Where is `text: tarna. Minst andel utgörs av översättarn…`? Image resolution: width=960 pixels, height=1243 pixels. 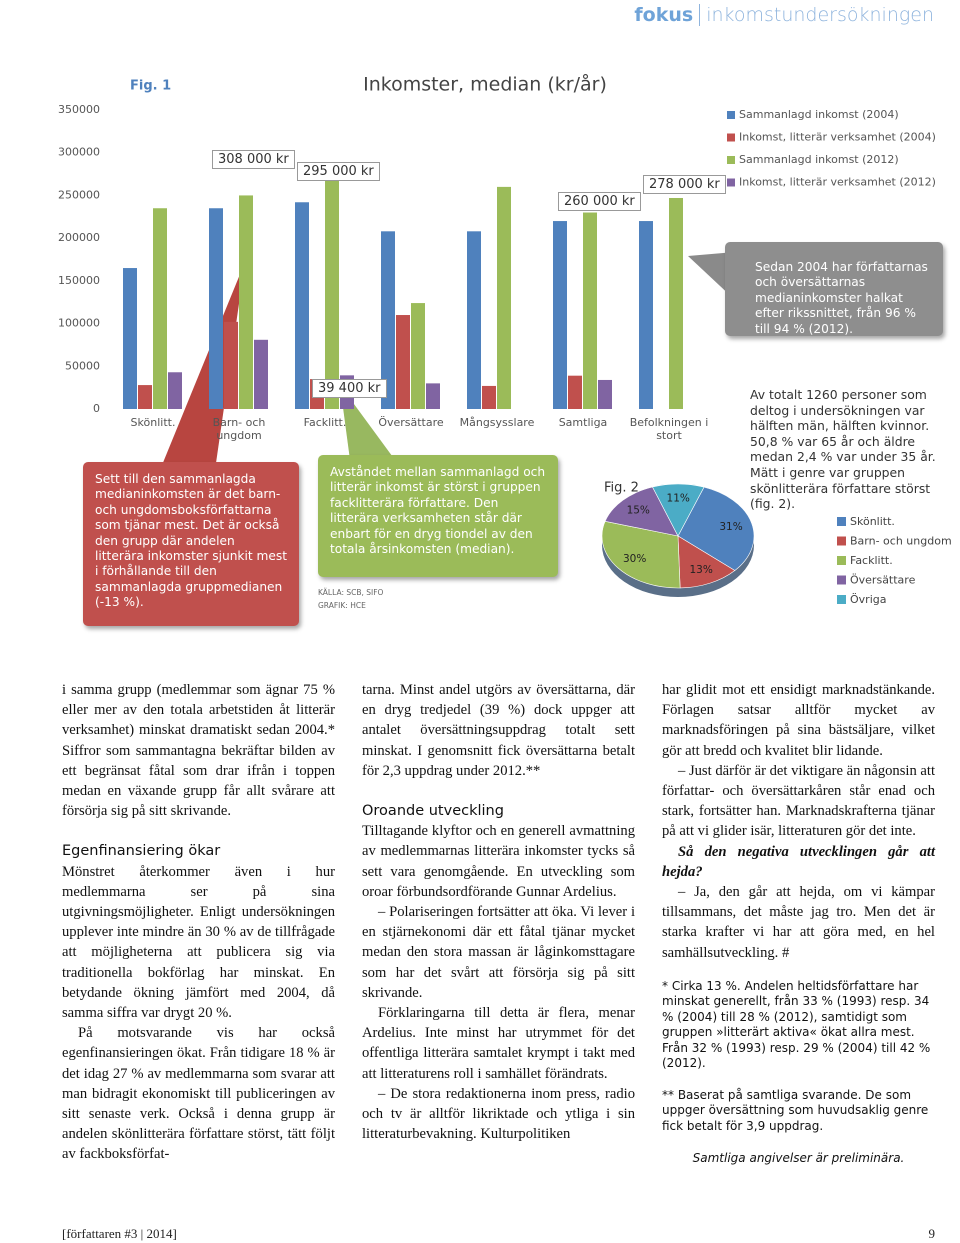 text: tarna. Minst andel utgörs av översättarn… is located at coordinates (498, 730).